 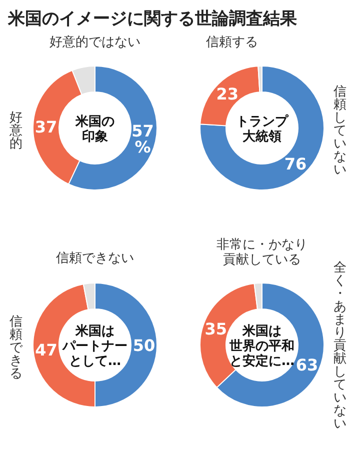 I want to click on donut-slice, so click(x=262, y=128).